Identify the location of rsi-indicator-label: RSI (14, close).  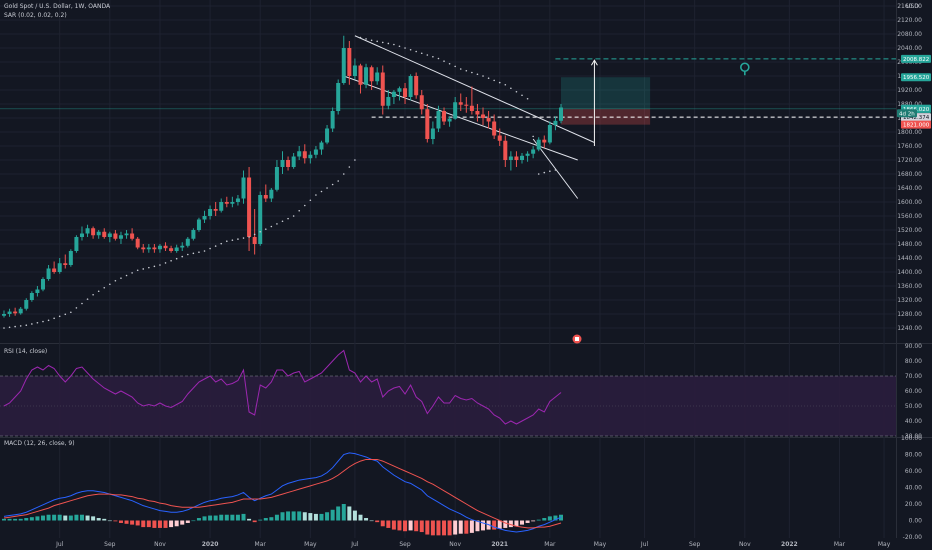
(26, 351).